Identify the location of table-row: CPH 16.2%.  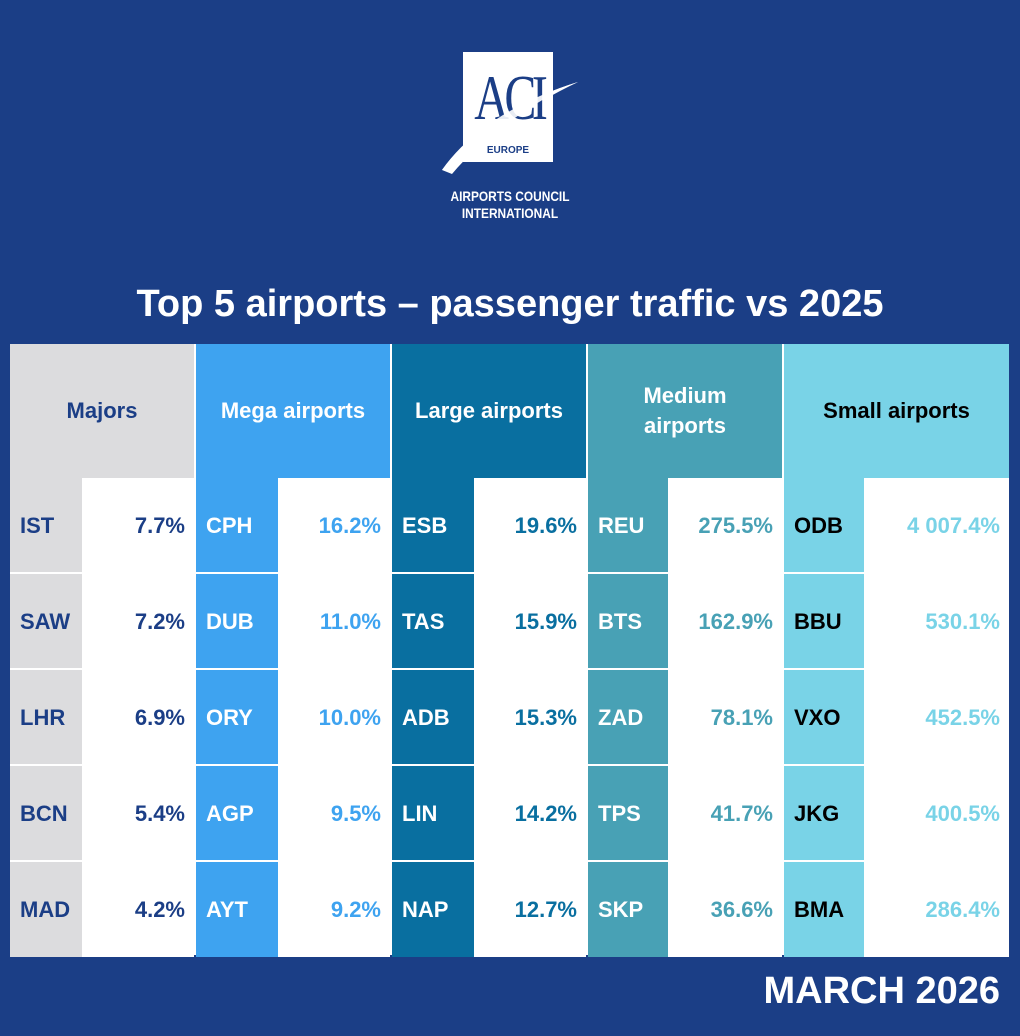
(293, 525).